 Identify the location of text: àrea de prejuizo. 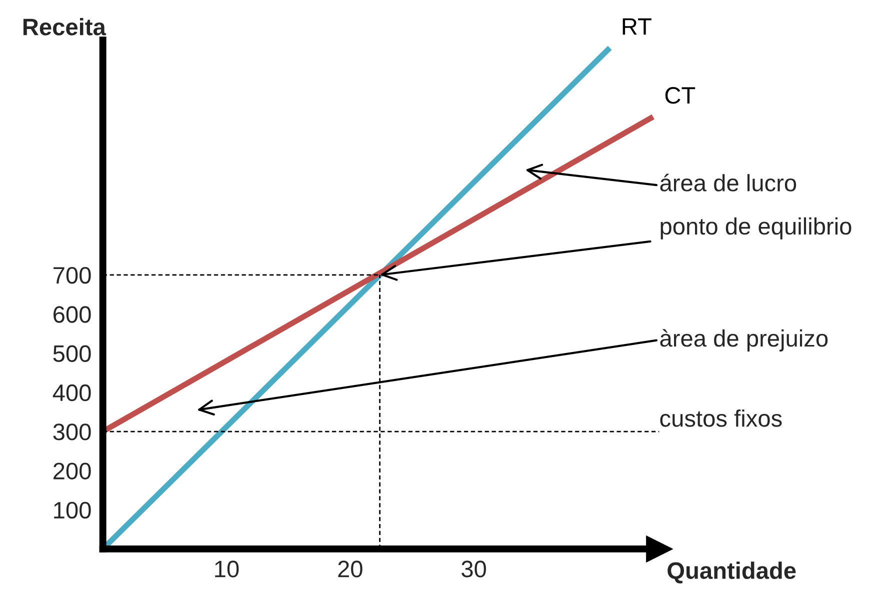
(744, 340).